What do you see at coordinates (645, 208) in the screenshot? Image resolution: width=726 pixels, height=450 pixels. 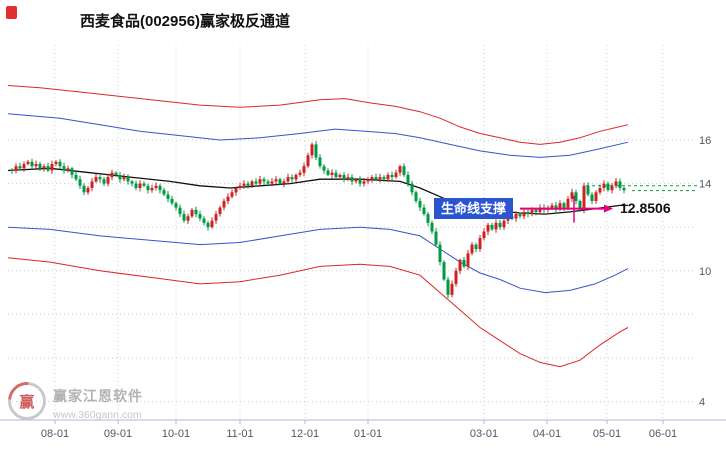 I see `support-price-value: 12.8506` at bounding box center [645, 208].